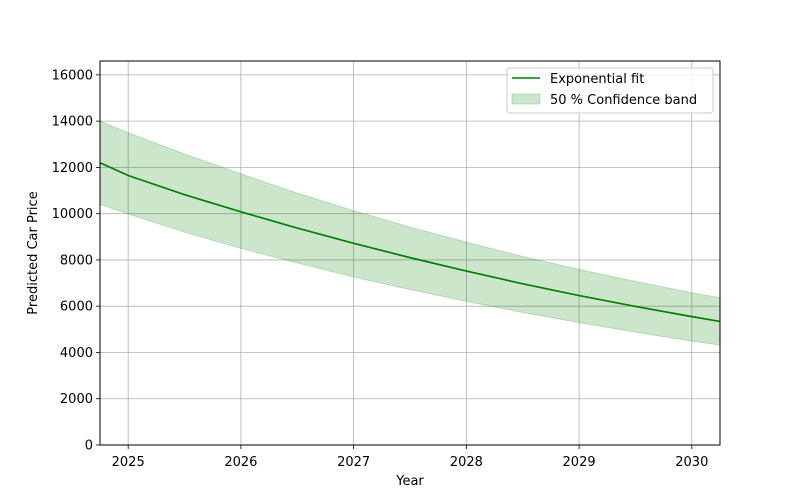 This screenshot has height=500, width=800. Describe the element at coordinates (466, 462) in the screenshot. I see `x-tick-label: 2028` at that location.